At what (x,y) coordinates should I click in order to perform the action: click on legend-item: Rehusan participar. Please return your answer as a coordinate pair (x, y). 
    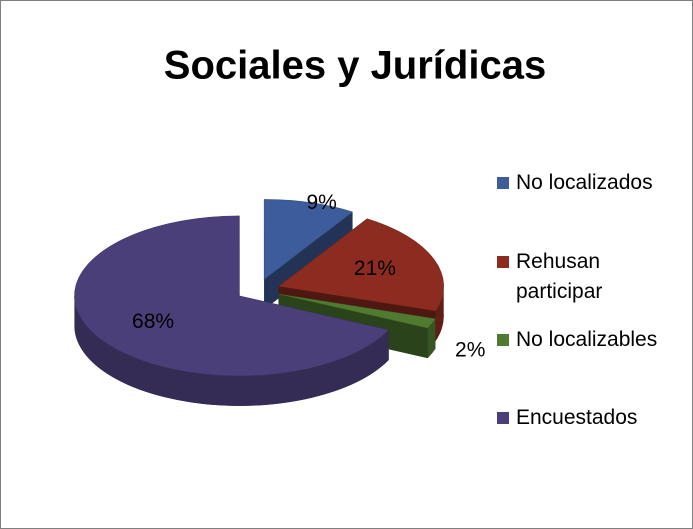
    Looking at the image, I should click on (592, 277).